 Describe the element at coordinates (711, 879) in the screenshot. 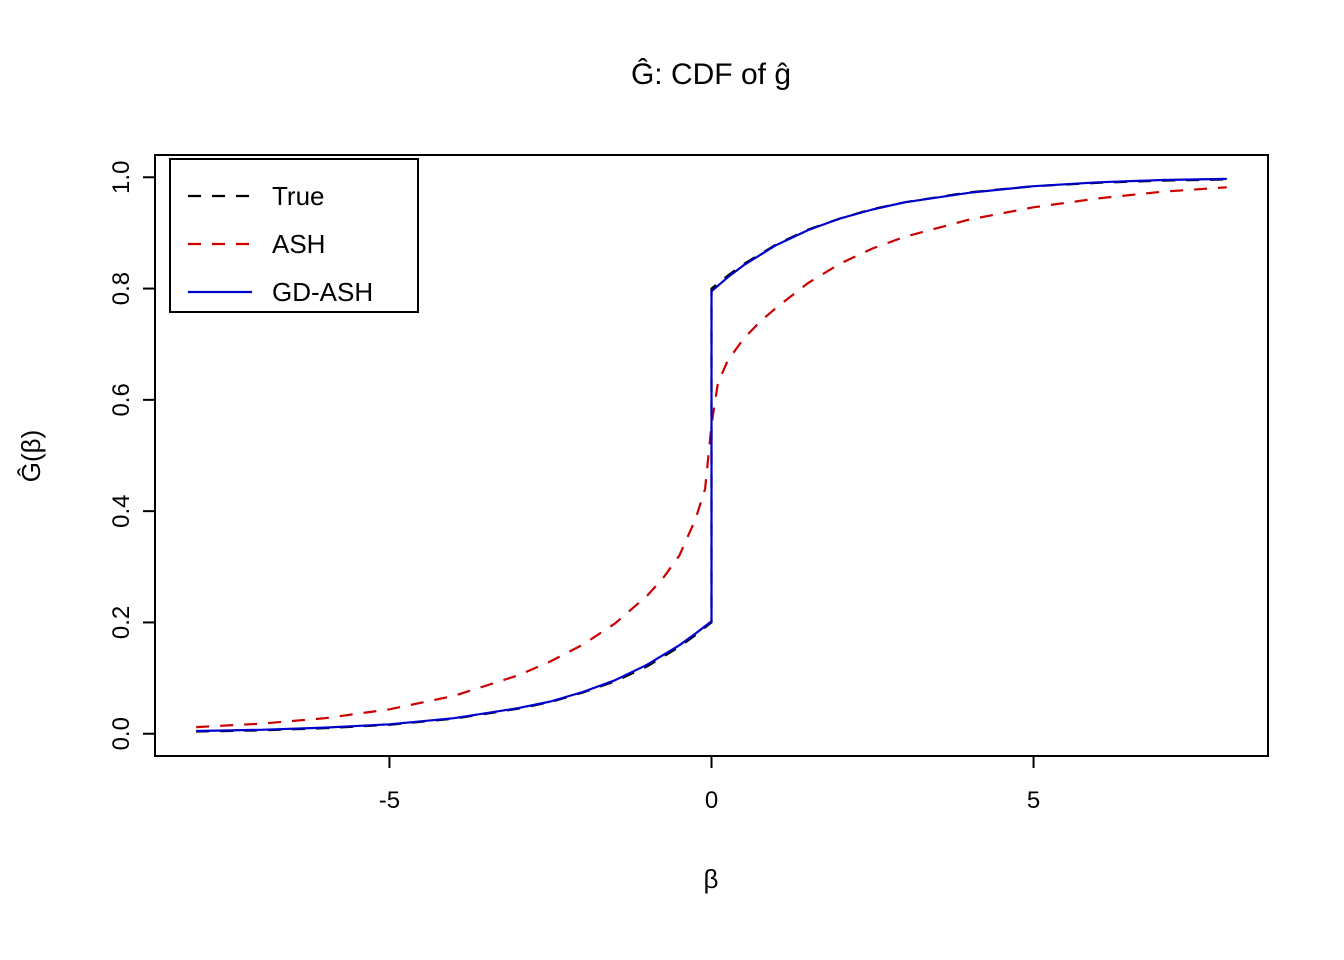

I see `x-axis-label: β` at that location.